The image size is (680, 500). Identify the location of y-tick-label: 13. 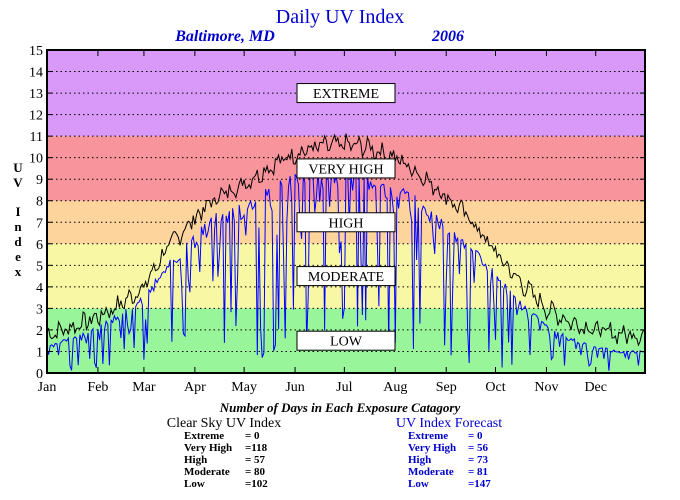
(36, 94).